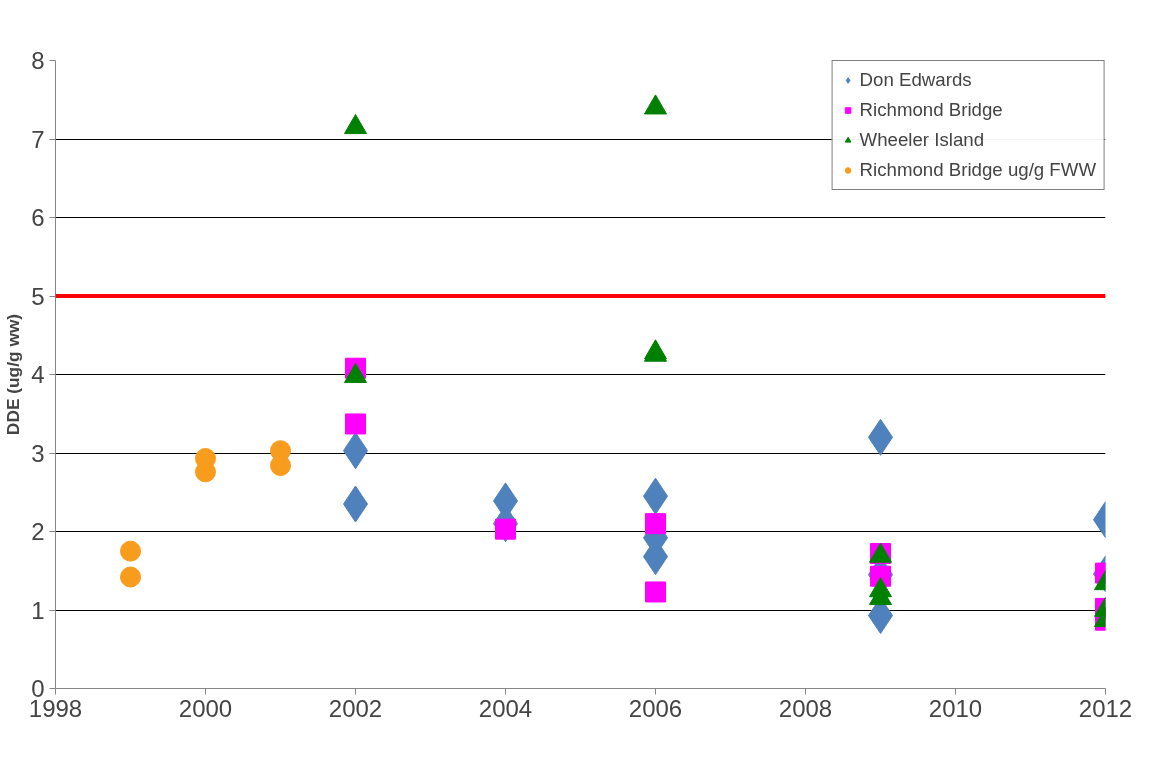  I want to click on x-tick-label: 2008, so click(805, 708).